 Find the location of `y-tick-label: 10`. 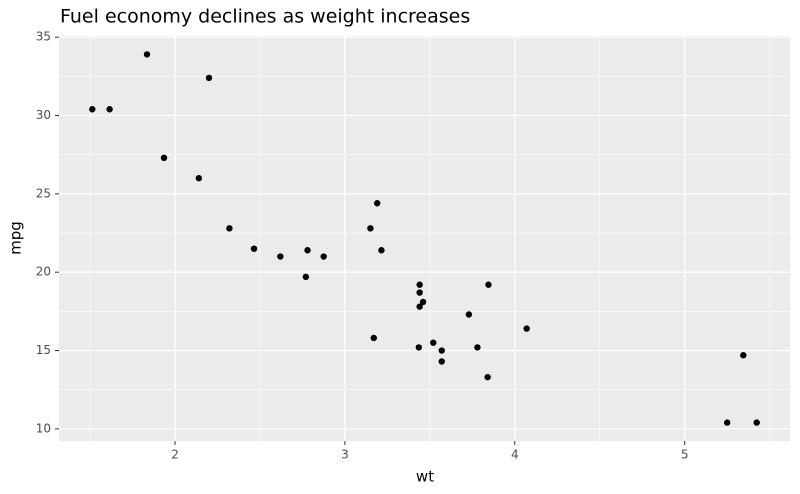

y-tick-label: 10 is located at coordinates (43, 428).